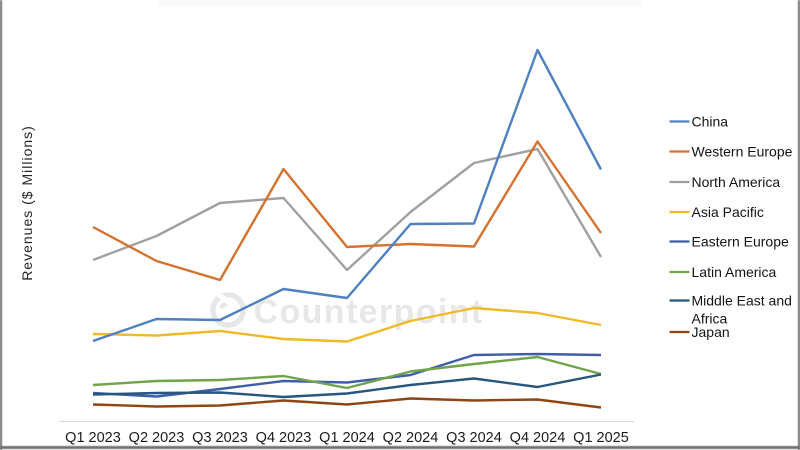  What do you see at coordinates (284, 438) in the screenshot?
I see `svg-text: Q4 2023` at bounding box center [284, 438].